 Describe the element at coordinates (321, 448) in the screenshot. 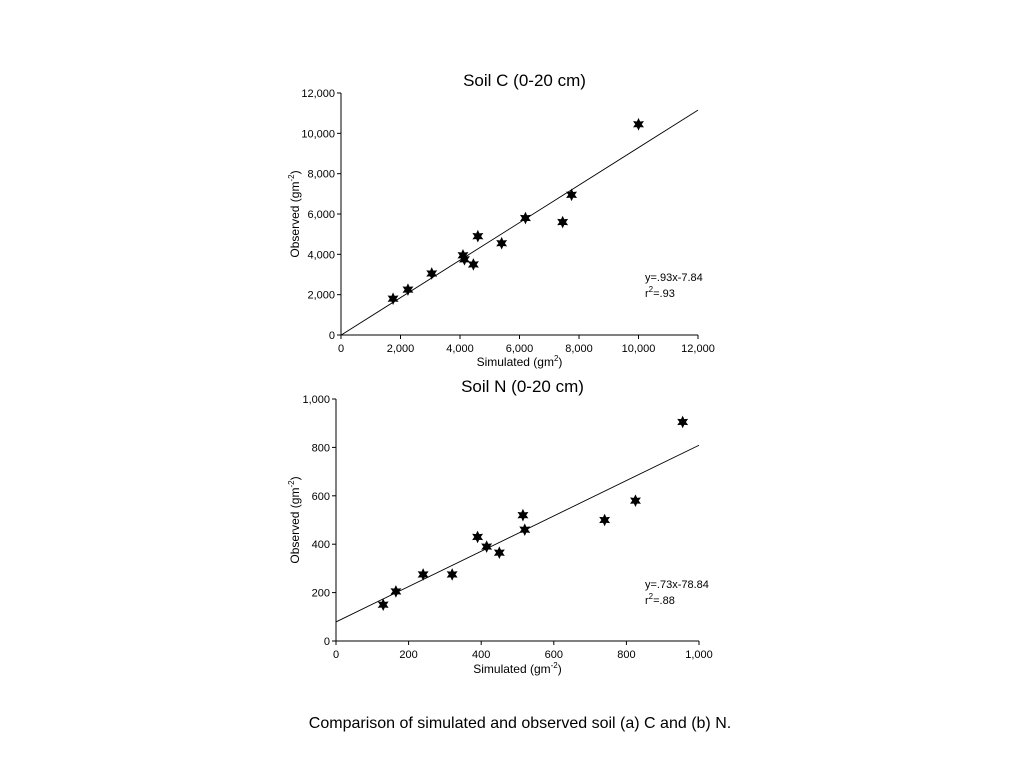

I see `y-tick-label: 800` at that location.